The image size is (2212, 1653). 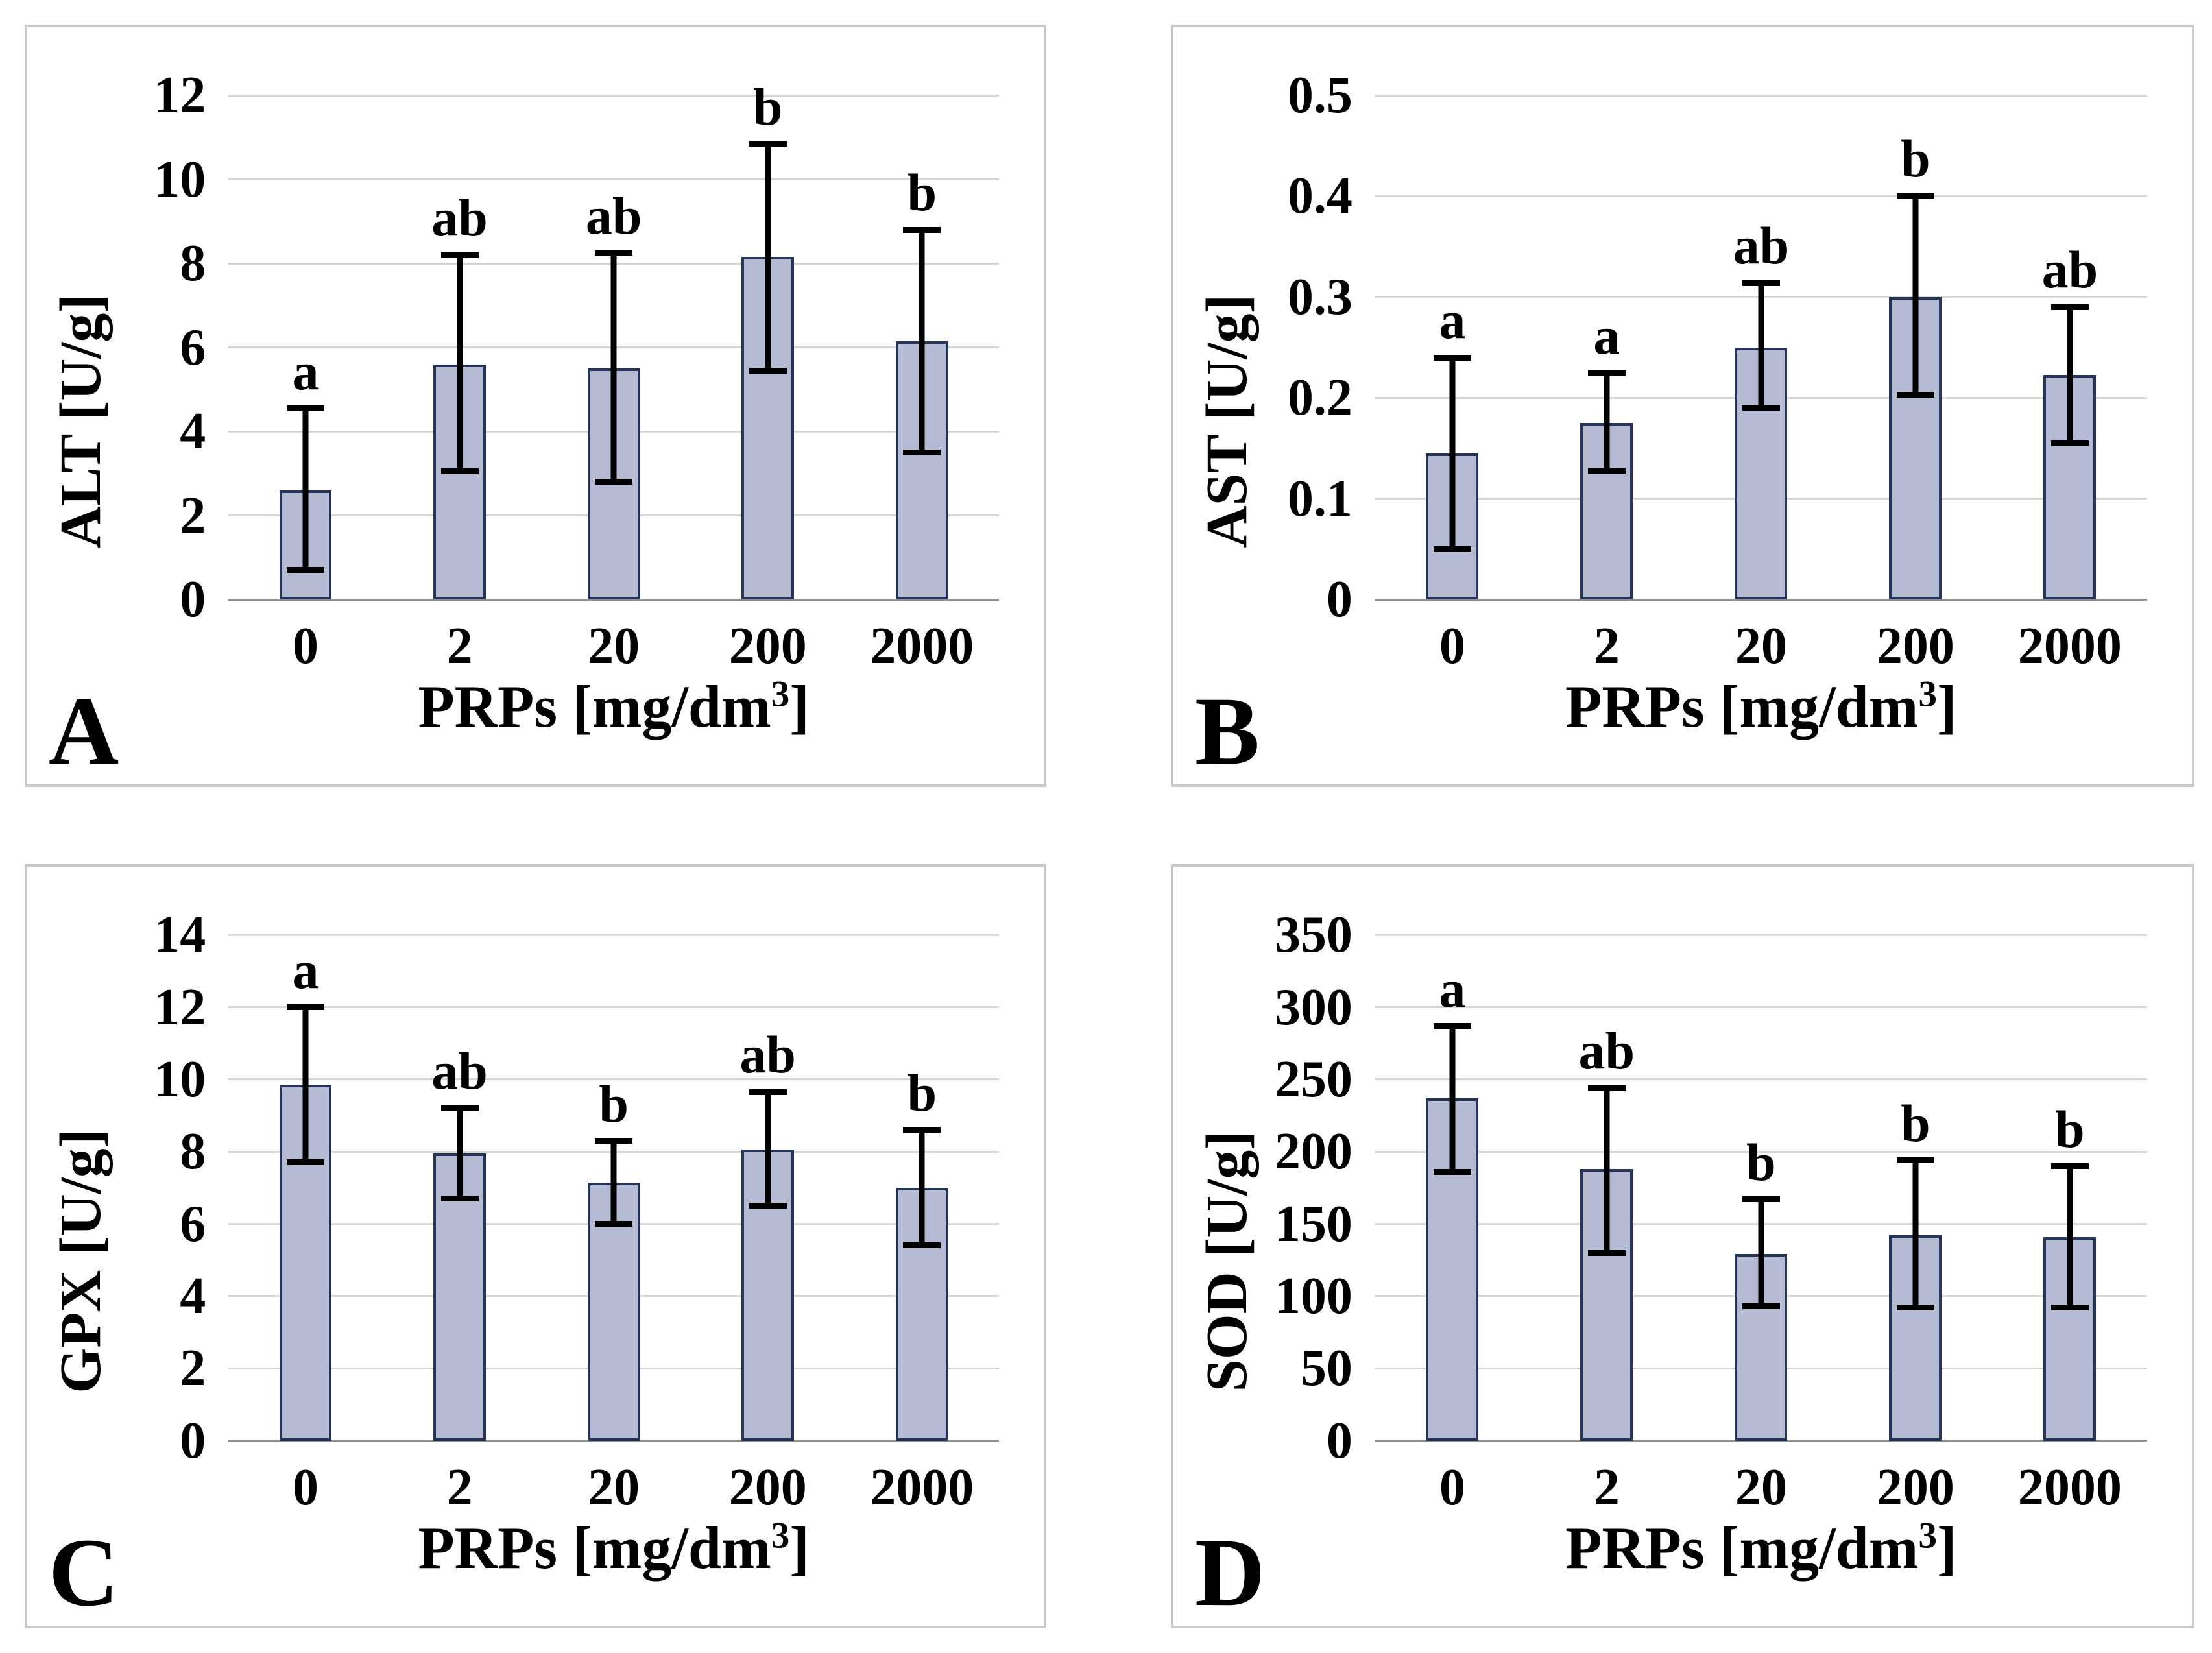 What do you see at coordinates (1717, 370) in the screenshot?
I see `plot-area: 0 0.1 0.2 0.3 0.4 0.5 a 0 a 2 ab 20 b 200 ab 2000` at bounding box center [1717, 370].